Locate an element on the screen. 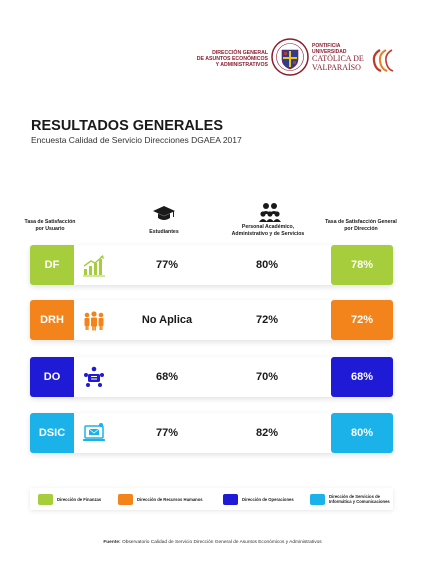  university-seal-icon is located at coordinates (290, 57).